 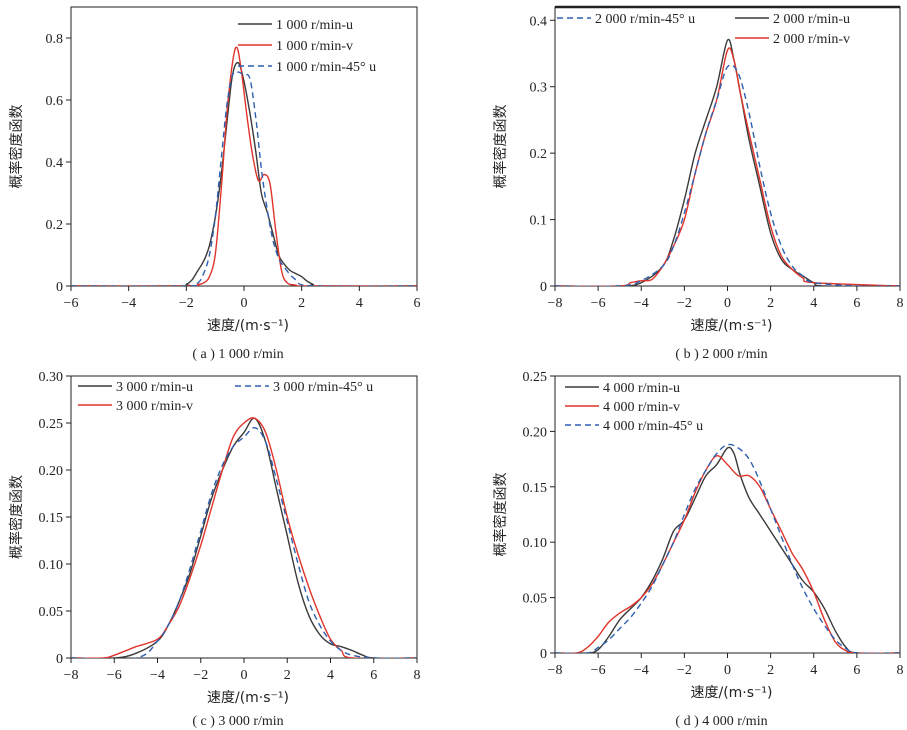 What do you see at coordinates (641, 407) in the screenshot?
I see `legend-label: 4 000 r/min-v` at bounding box center [641, 407].